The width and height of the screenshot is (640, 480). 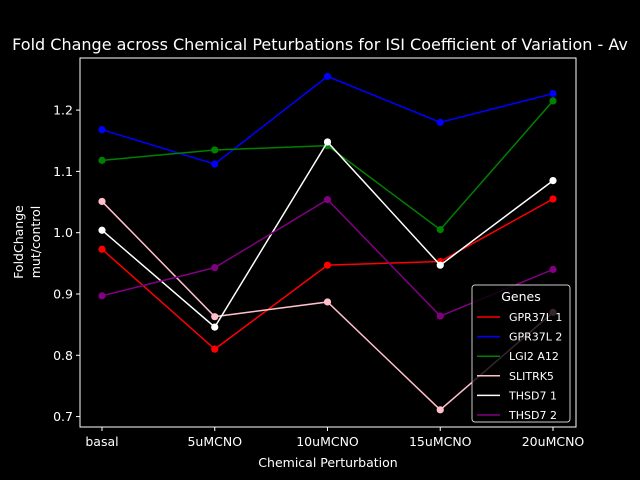 What do you see at coordinates (35, 242) in the screenshot?
I see `y-axis-label-line-2: mut/control` at bounding box center [35, 242].